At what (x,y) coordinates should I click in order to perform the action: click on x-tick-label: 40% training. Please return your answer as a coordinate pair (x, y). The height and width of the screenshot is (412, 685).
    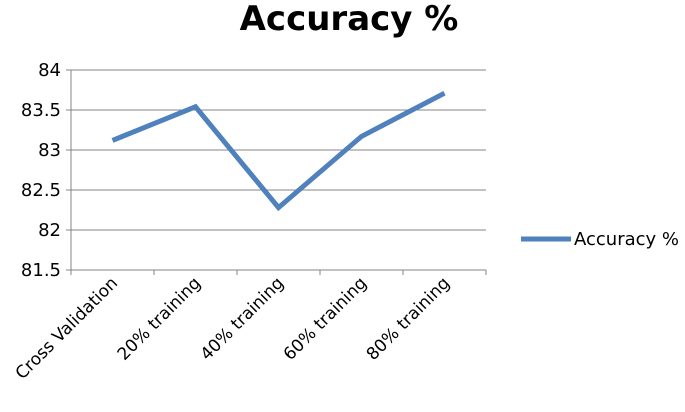
    Looking at the image, I should click on (242, 318).